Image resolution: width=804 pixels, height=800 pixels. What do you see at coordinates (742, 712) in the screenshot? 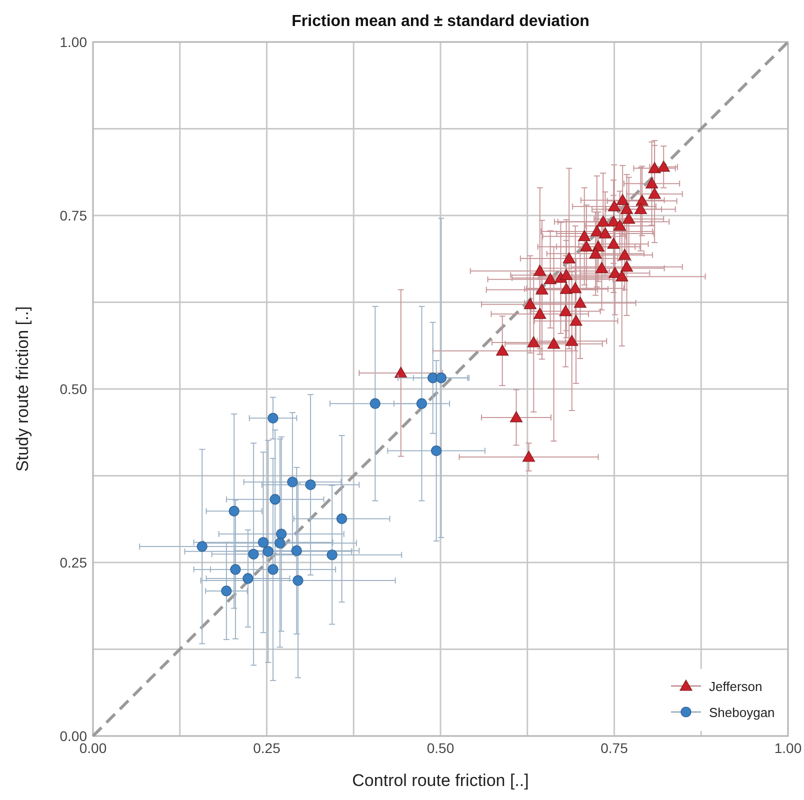
I see `legend-label: Sheboygan` at bounding box center [742, 712].